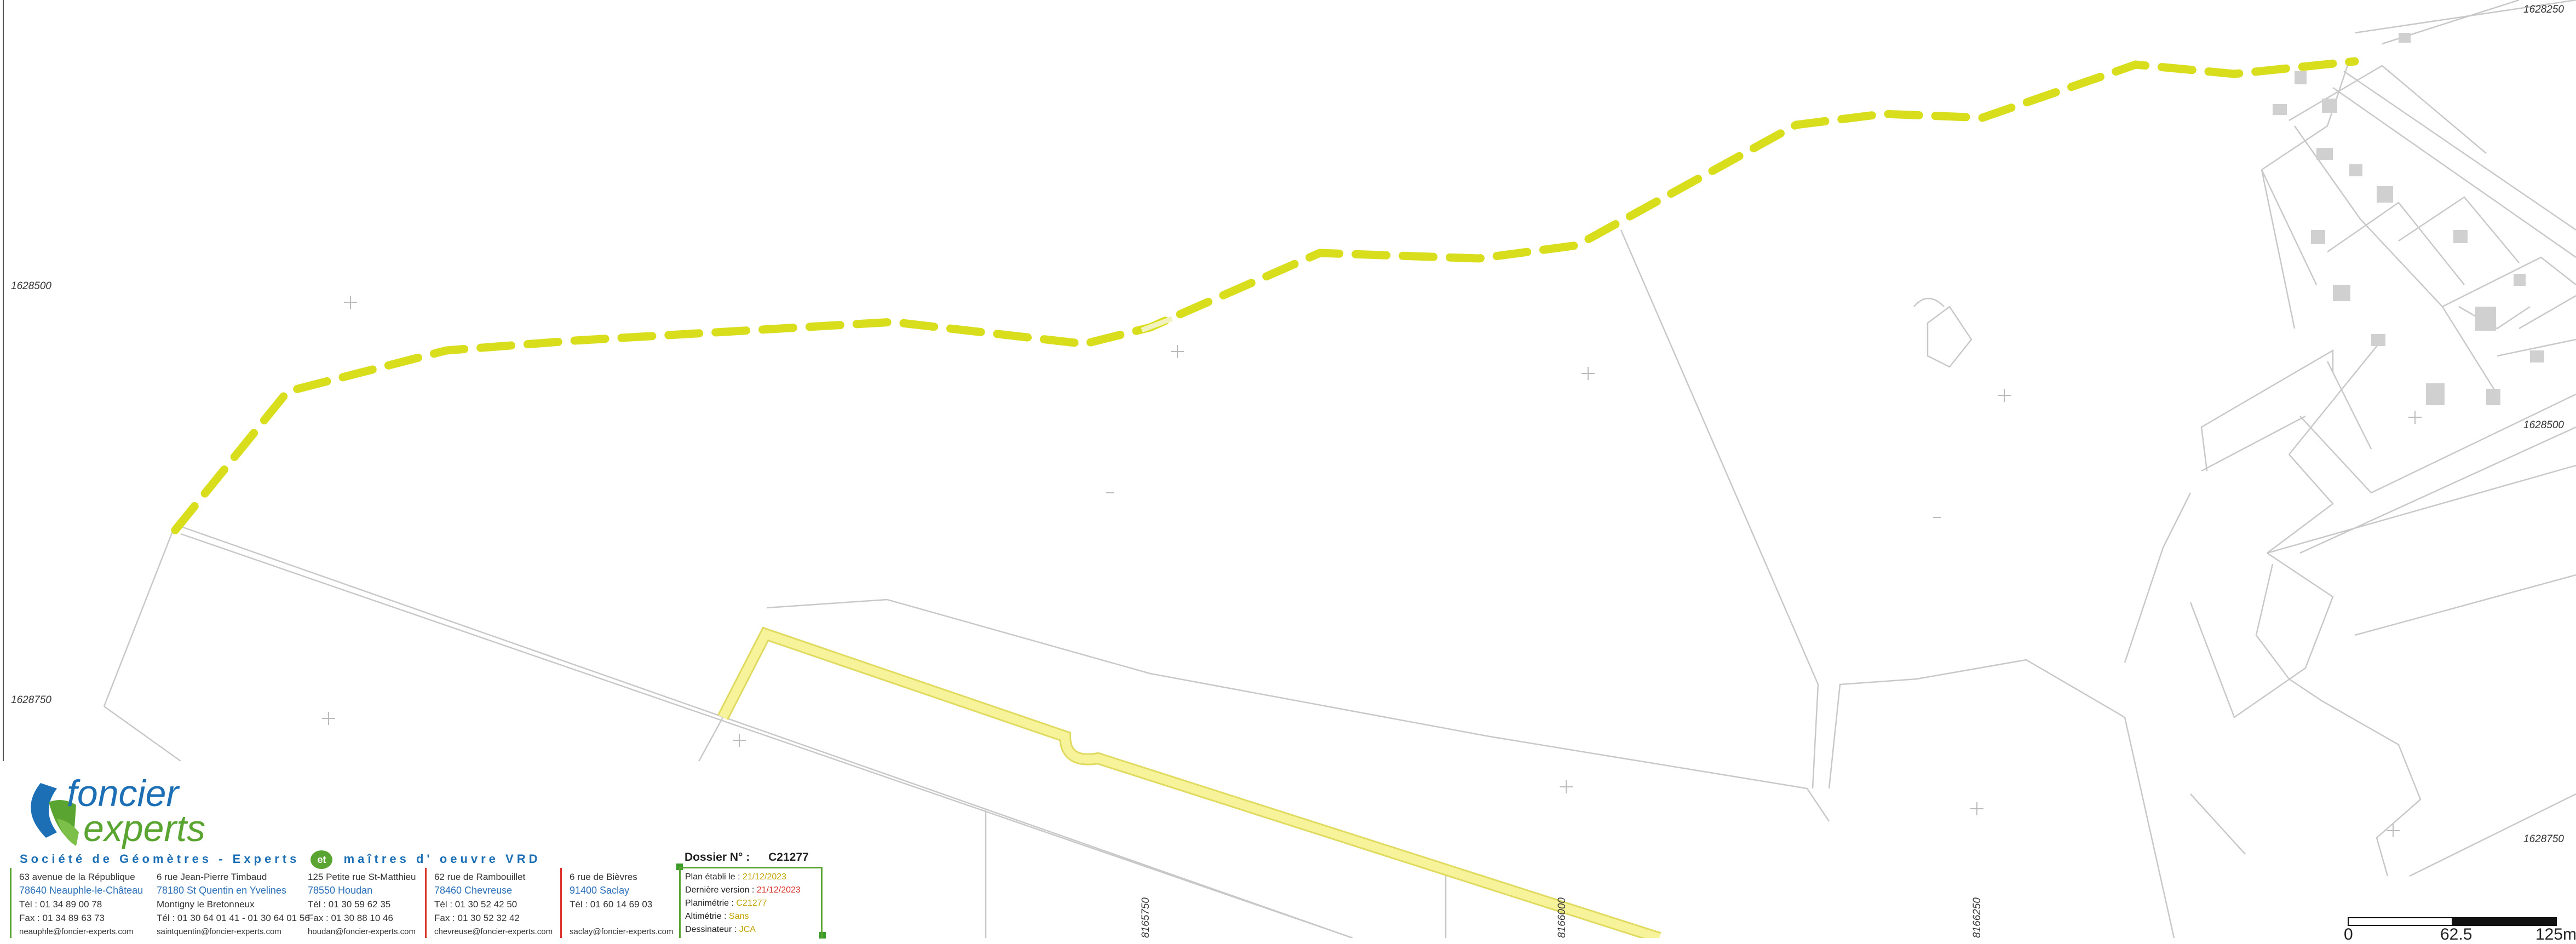  I want to click on coord-left-1: 1628500, so click(31, 286).